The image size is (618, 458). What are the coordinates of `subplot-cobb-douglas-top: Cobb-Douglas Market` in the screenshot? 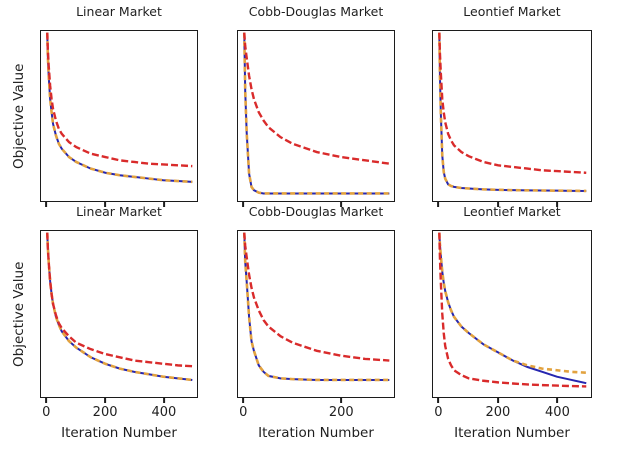 It's located at (316, 105).